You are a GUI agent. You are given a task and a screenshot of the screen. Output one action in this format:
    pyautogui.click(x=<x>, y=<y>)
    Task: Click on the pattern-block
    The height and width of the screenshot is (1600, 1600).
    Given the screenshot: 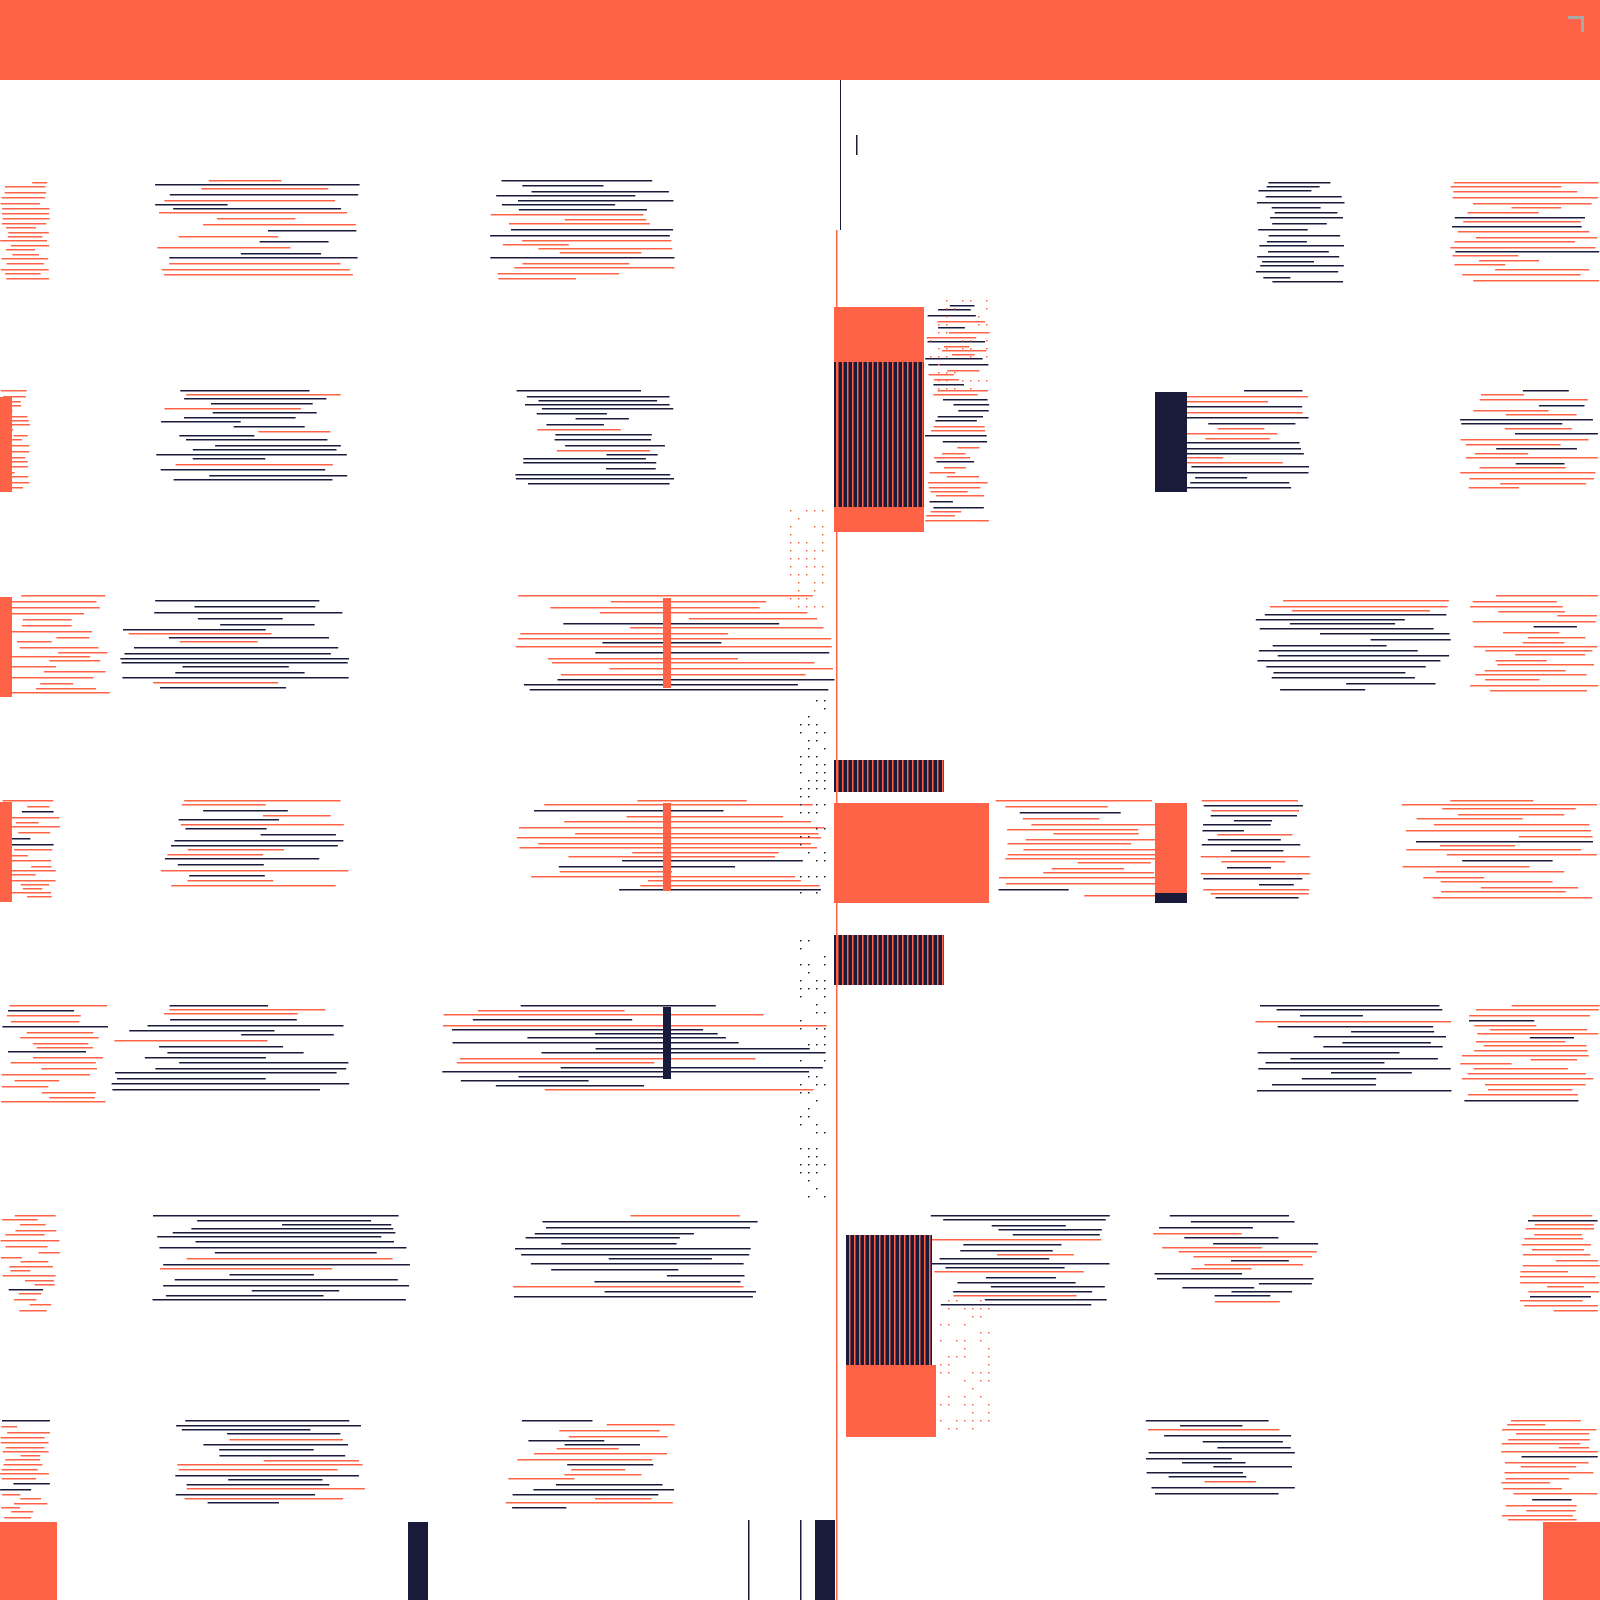 What is the action you would take?
    pyautogui.click(x=879, y=519)
    